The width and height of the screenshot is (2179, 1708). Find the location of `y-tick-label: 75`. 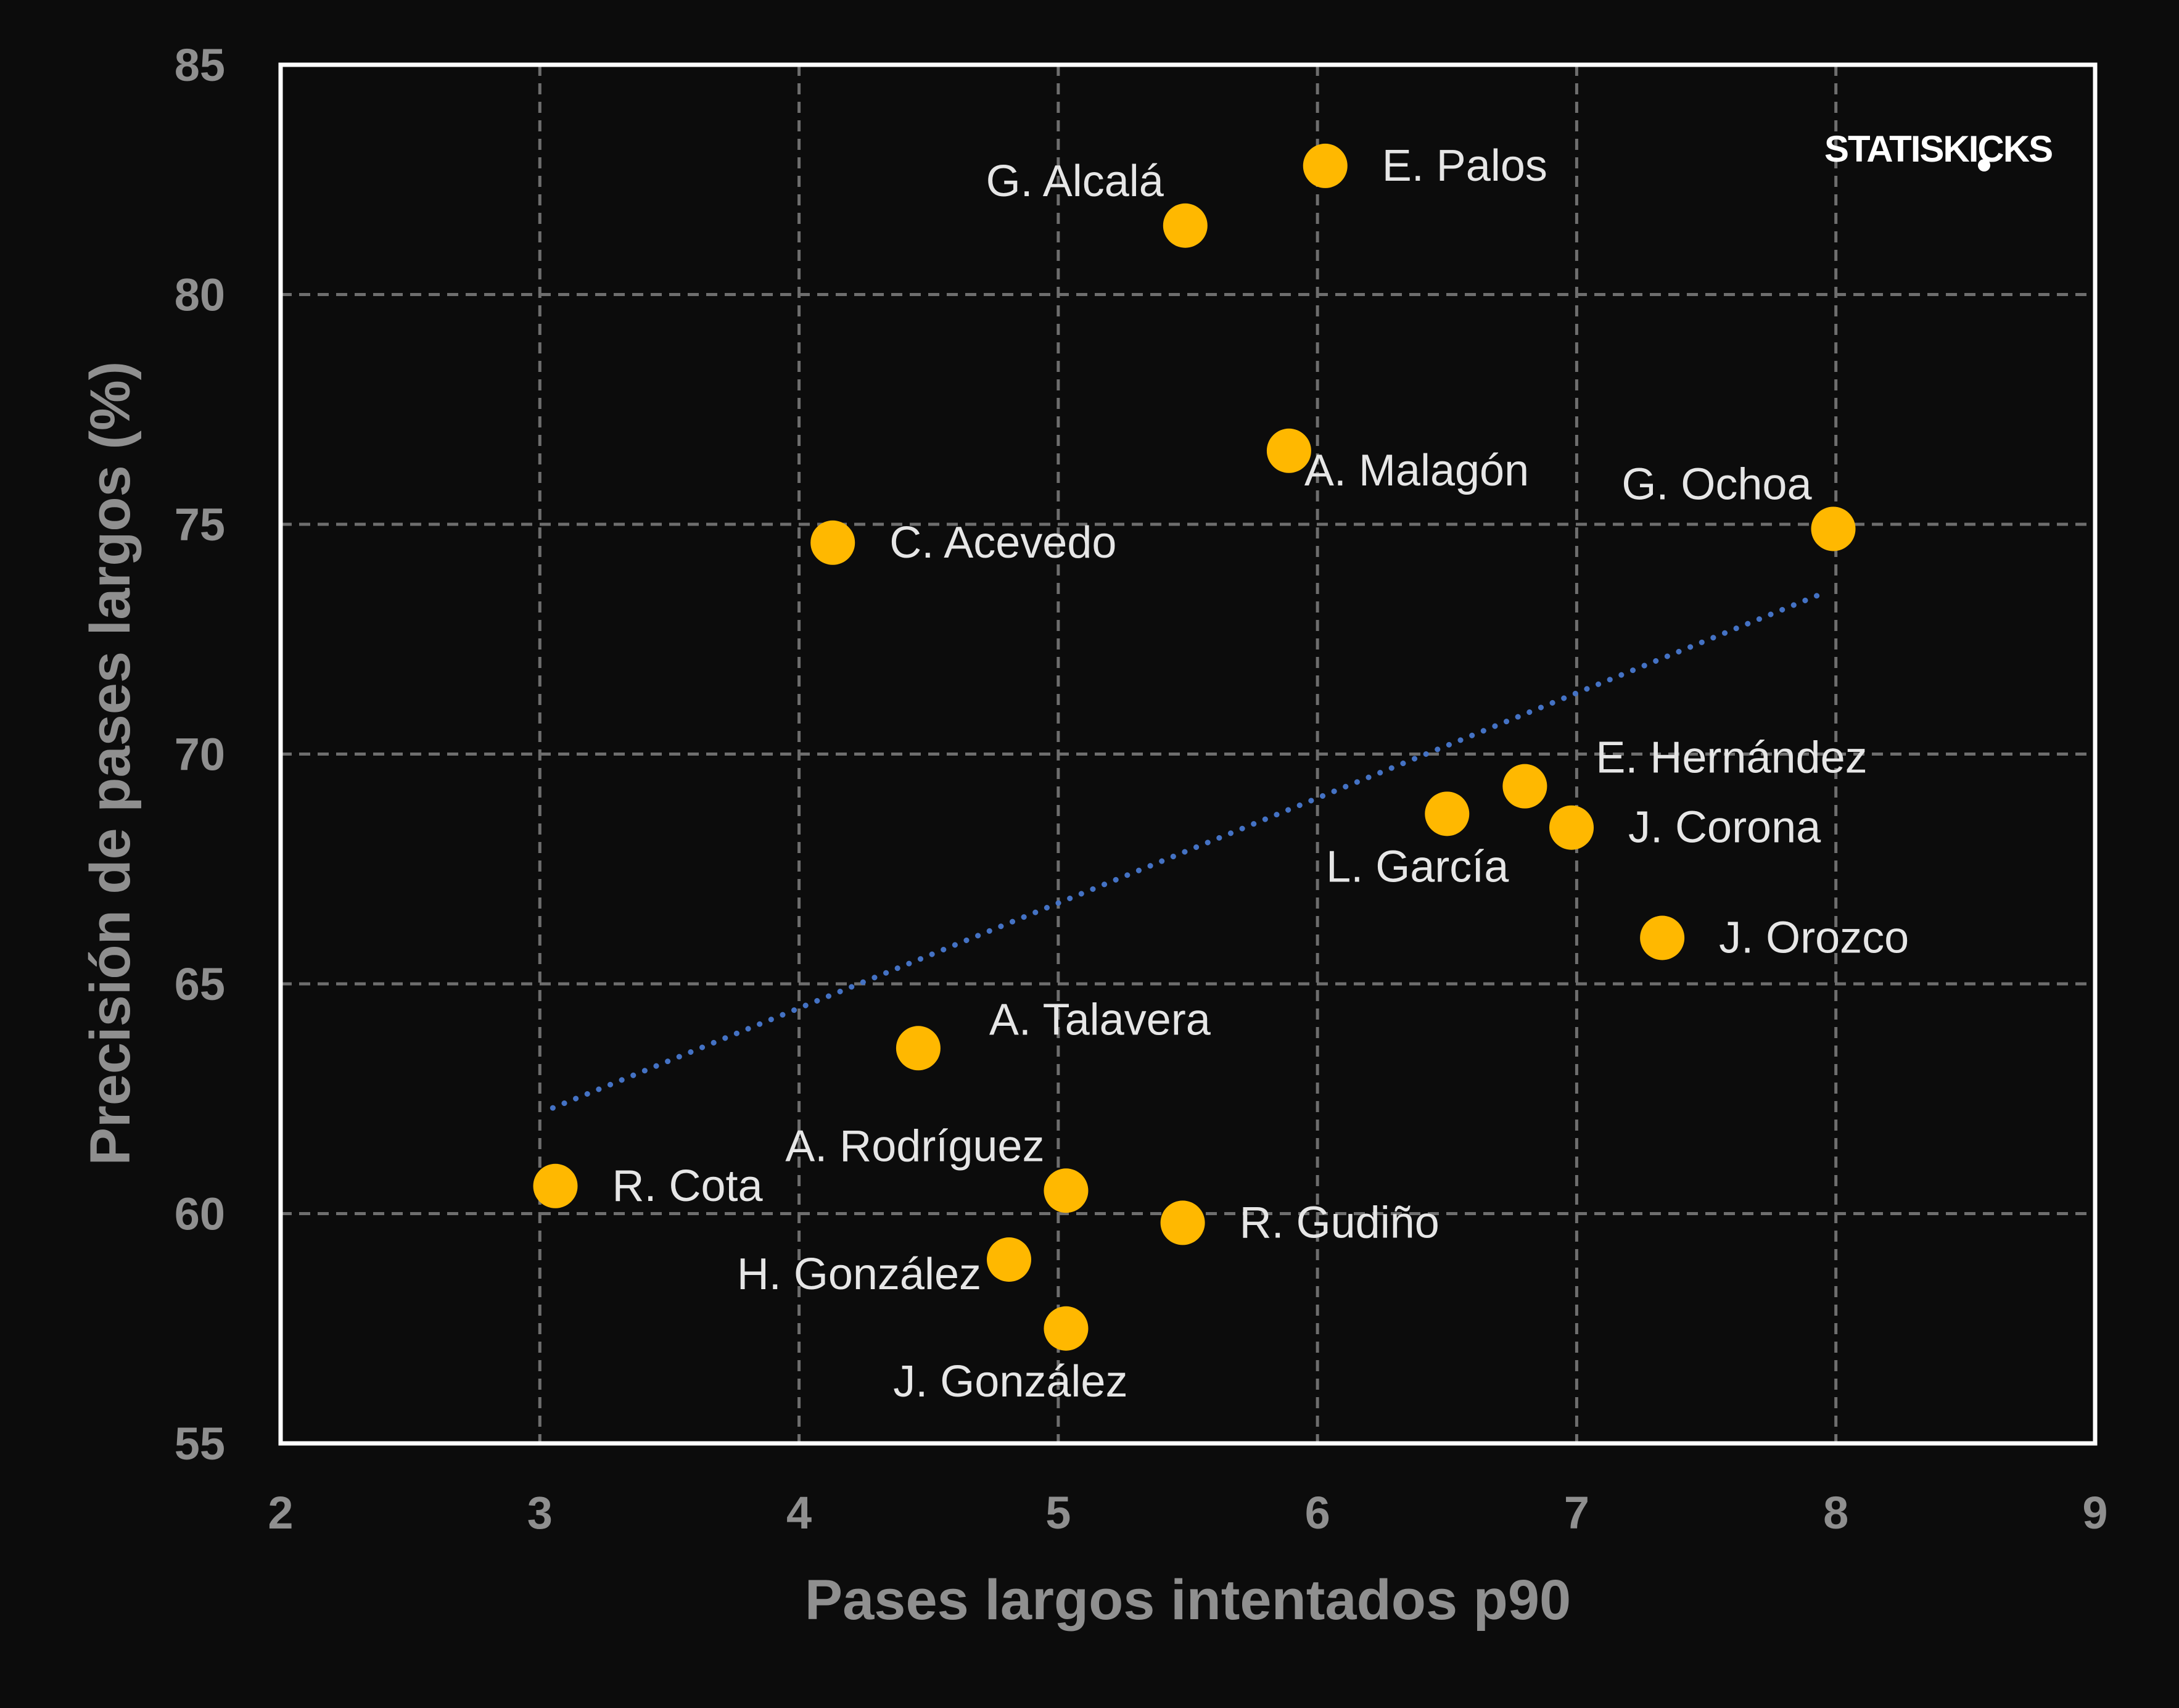

y-tick-label: 75 is located at coordinates (200, 524).